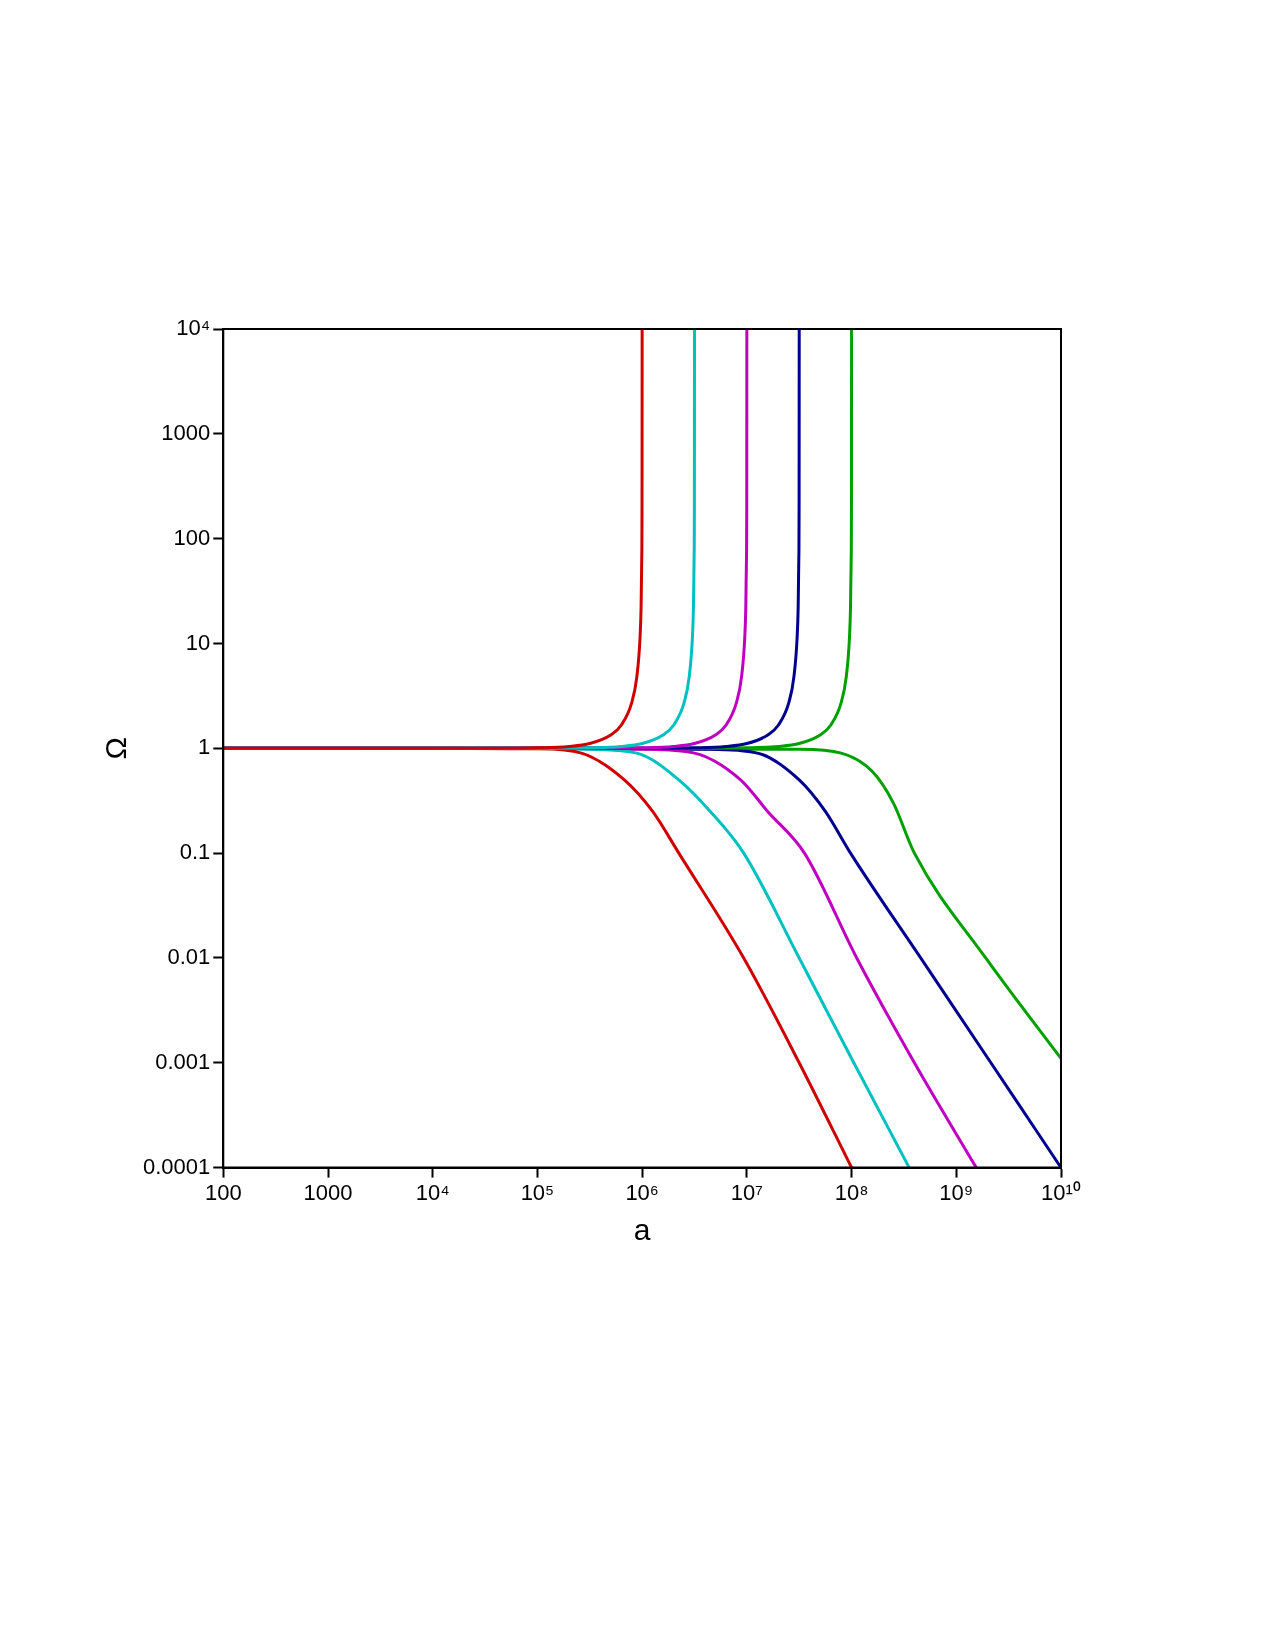 The image size is (1275, 1650). What do you see at coordinates (432, 1192) in the screenshot?
I see `x-tick-label: 10⁴` at bounding box center [432, 1192].